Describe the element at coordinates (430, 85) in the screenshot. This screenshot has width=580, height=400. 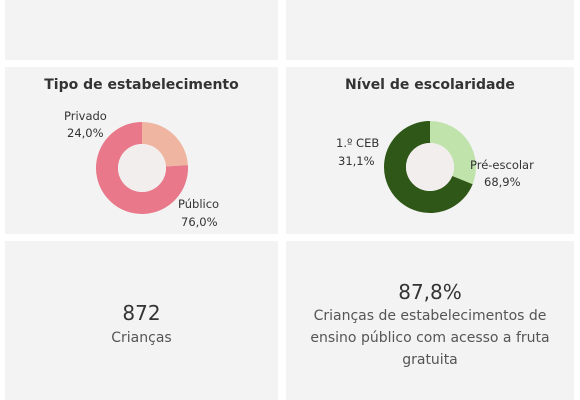
I see `school-level-title: Nível de escolaridade` at that location.